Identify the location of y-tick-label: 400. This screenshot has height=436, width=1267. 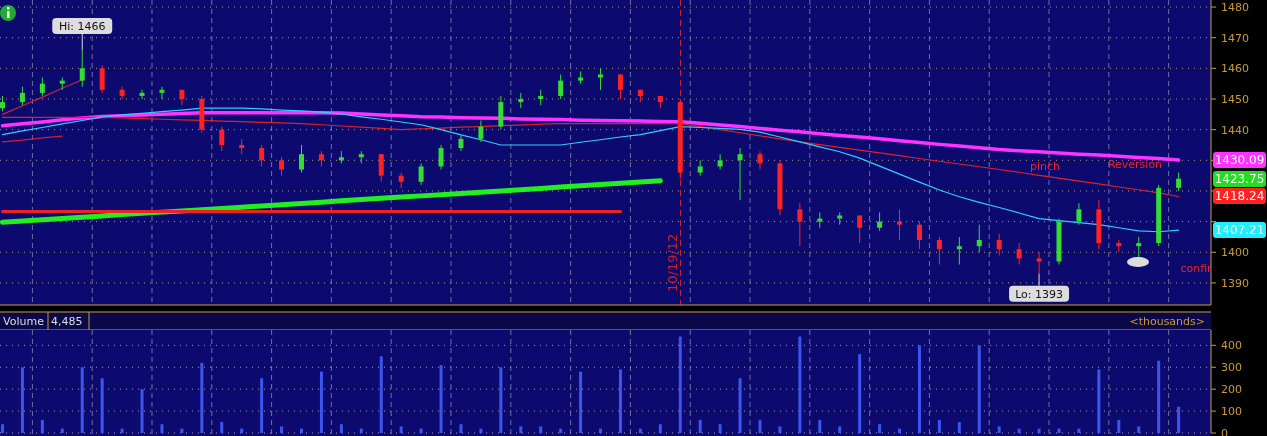
(1231, 346).